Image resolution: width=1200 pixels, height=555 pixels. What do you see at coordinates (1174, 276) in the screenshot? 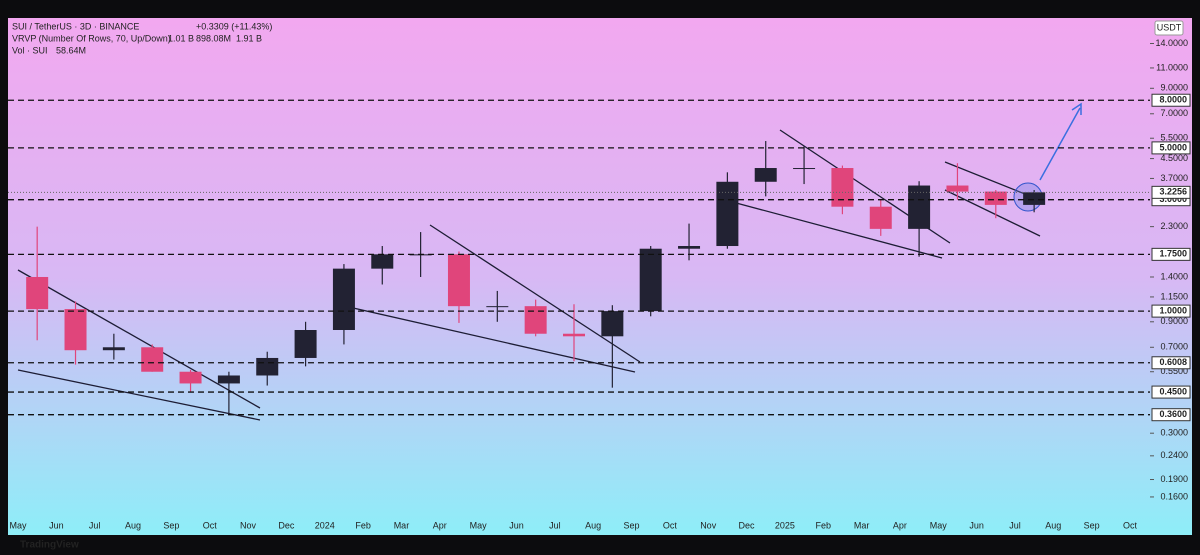
I see `y-tick-label: 1.4000` at bounding box center [1174, 276].